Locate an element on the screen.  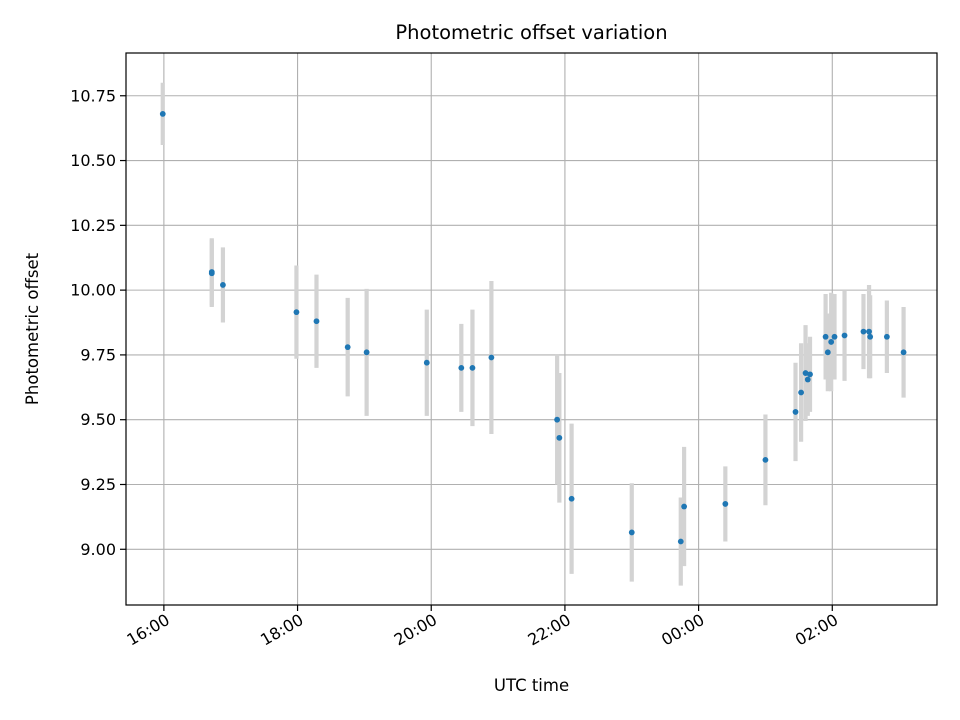
y-tick-label: 10.00 is located at coordinates (93, 290).